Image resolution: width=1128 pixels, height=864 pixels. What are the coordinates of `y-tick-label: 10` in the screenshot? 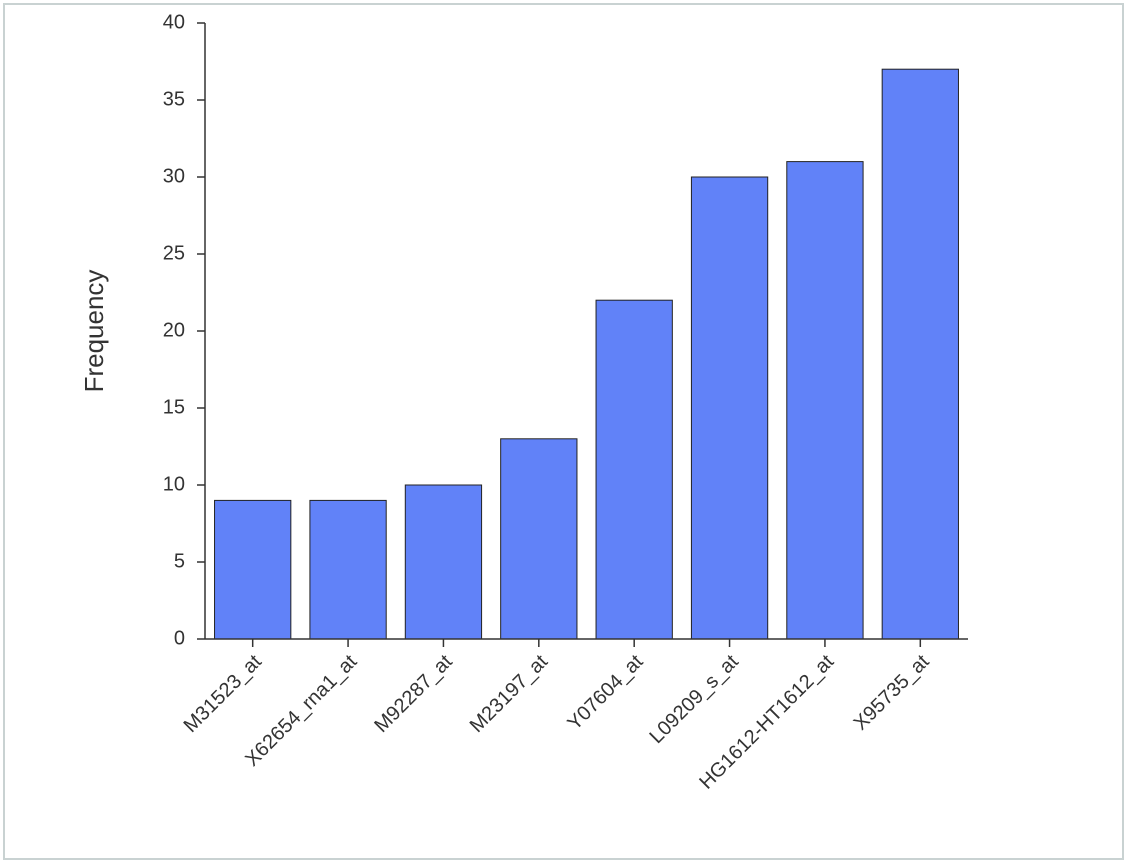 It's located at (174, 484).